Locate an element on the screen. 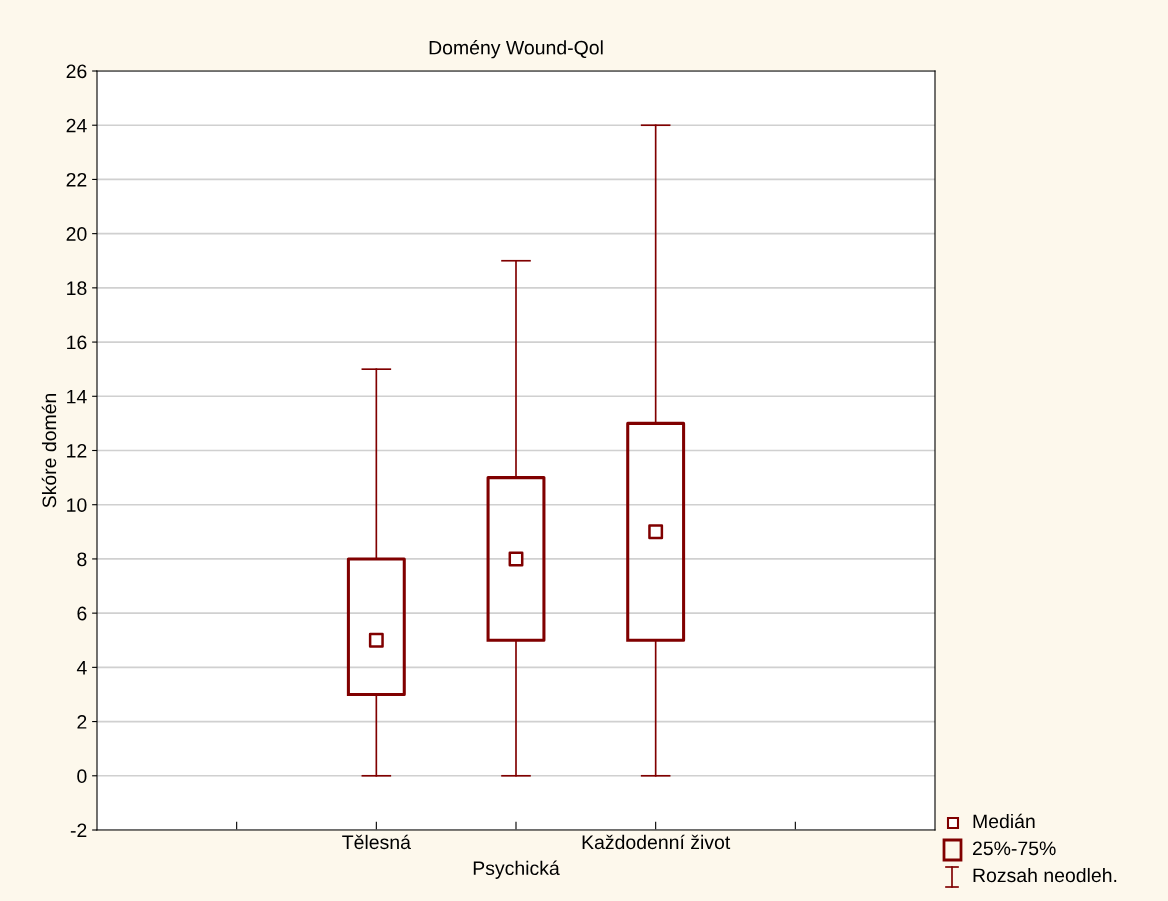  y-tick-label: -2 is located at coordinates (78, 830).